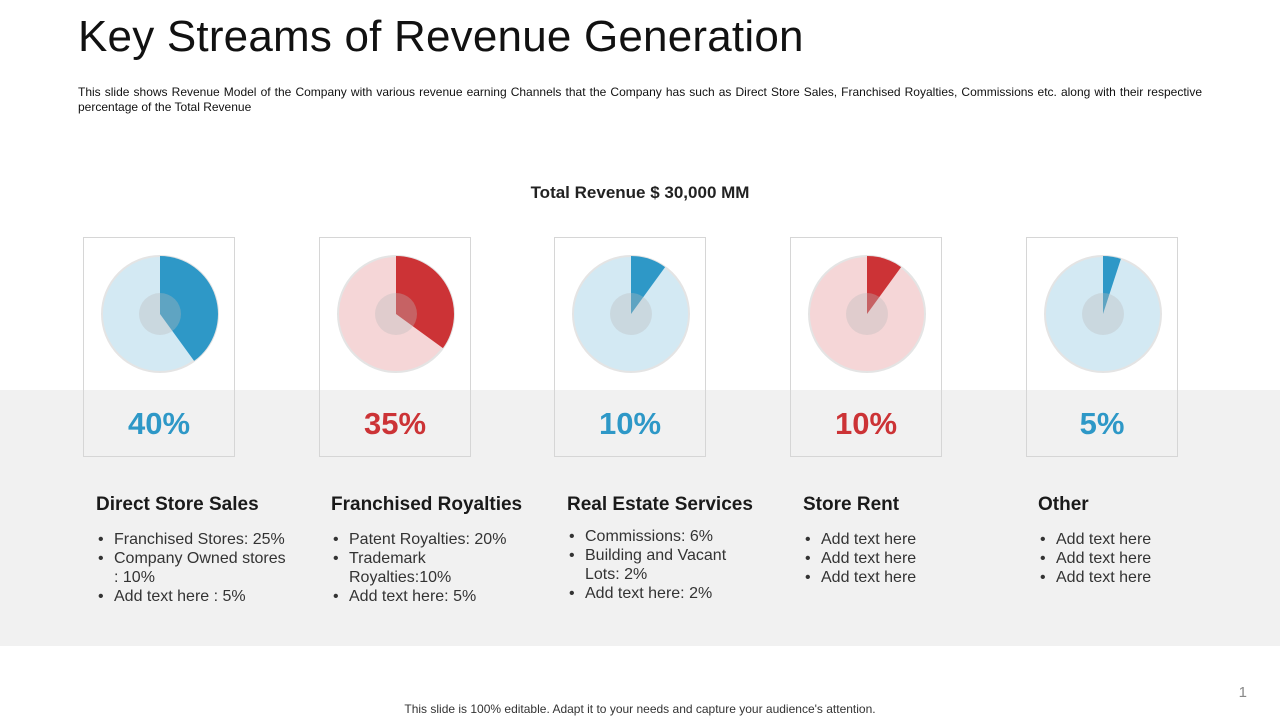 This screenshot has width=1280, height=720. What do you see at coordinates (640, 192) in the screenshot?
I see `total-revenue-label: Total Revenue $ 30,000 MM` at bounding box center [640, 192].